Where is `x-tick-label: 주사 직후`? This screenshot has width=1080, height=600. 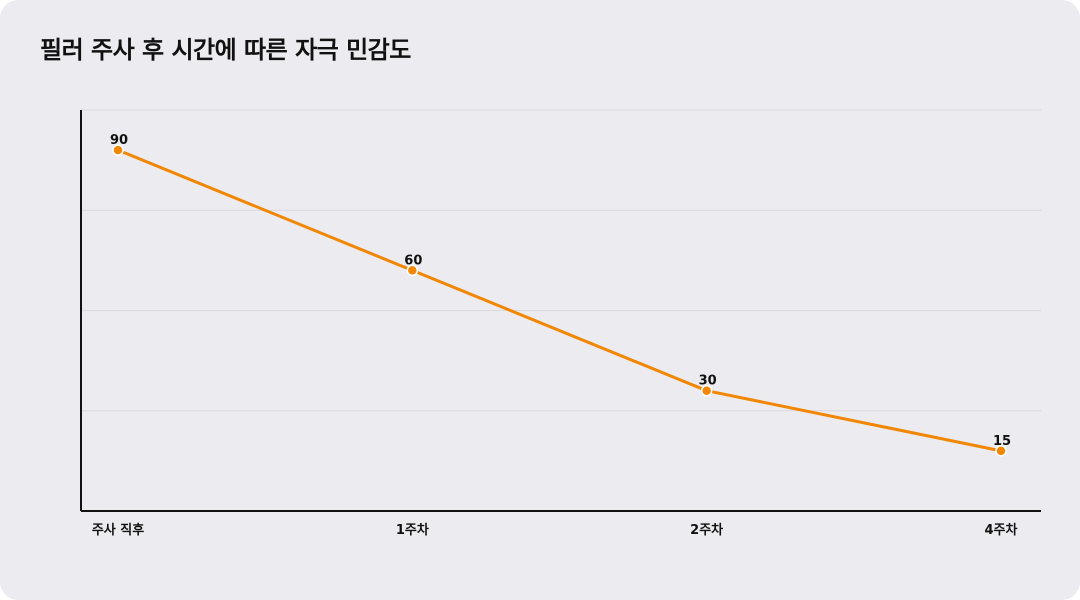
x-tick-label: 주사 직후 is located at coordinates (118, 530).